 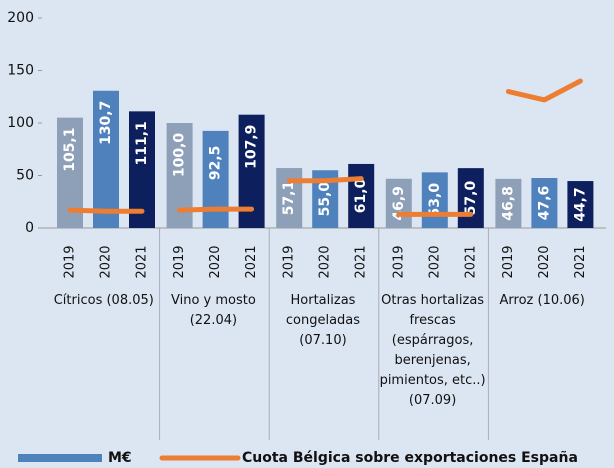 I want to click on group-label: Hortalizas congeladas (07.10), so click(x=323, y=320).